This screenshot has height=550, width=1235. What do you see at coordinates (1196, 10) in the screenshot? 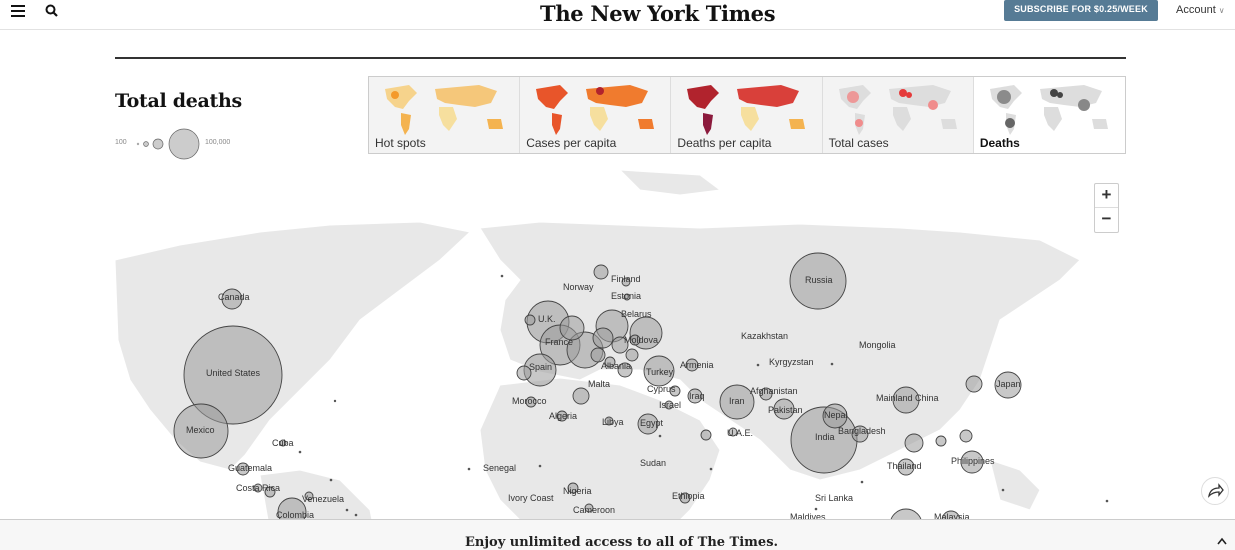
I see `account-label: Account` at bounding box center [1196, 10].